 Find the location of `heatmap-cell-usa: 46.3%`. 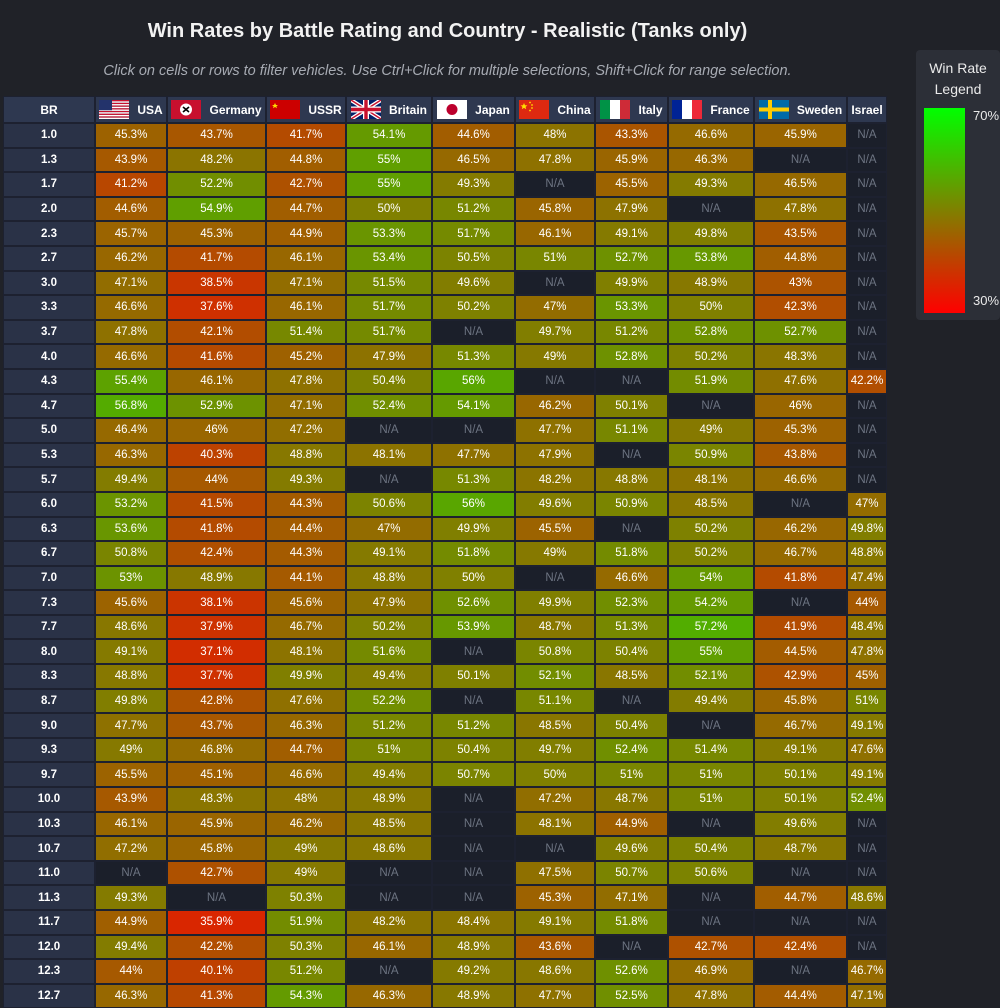

heatmap-cell-usa: 46.3% is located at coordinates (131, 455).